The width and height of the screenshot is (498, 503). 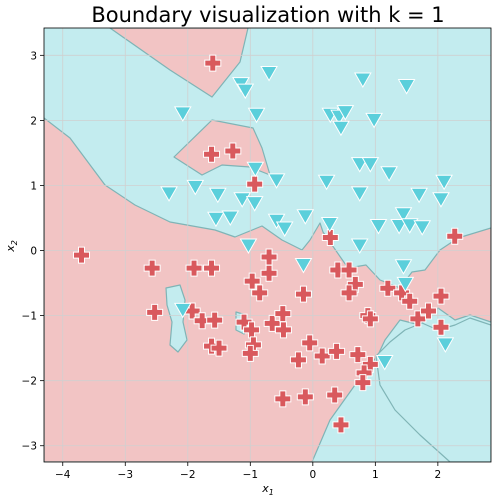 What do you see at coordinates (125, 475) in the screenshot?
I see `x-tick-label: −3` at bounding box center [125, 475].